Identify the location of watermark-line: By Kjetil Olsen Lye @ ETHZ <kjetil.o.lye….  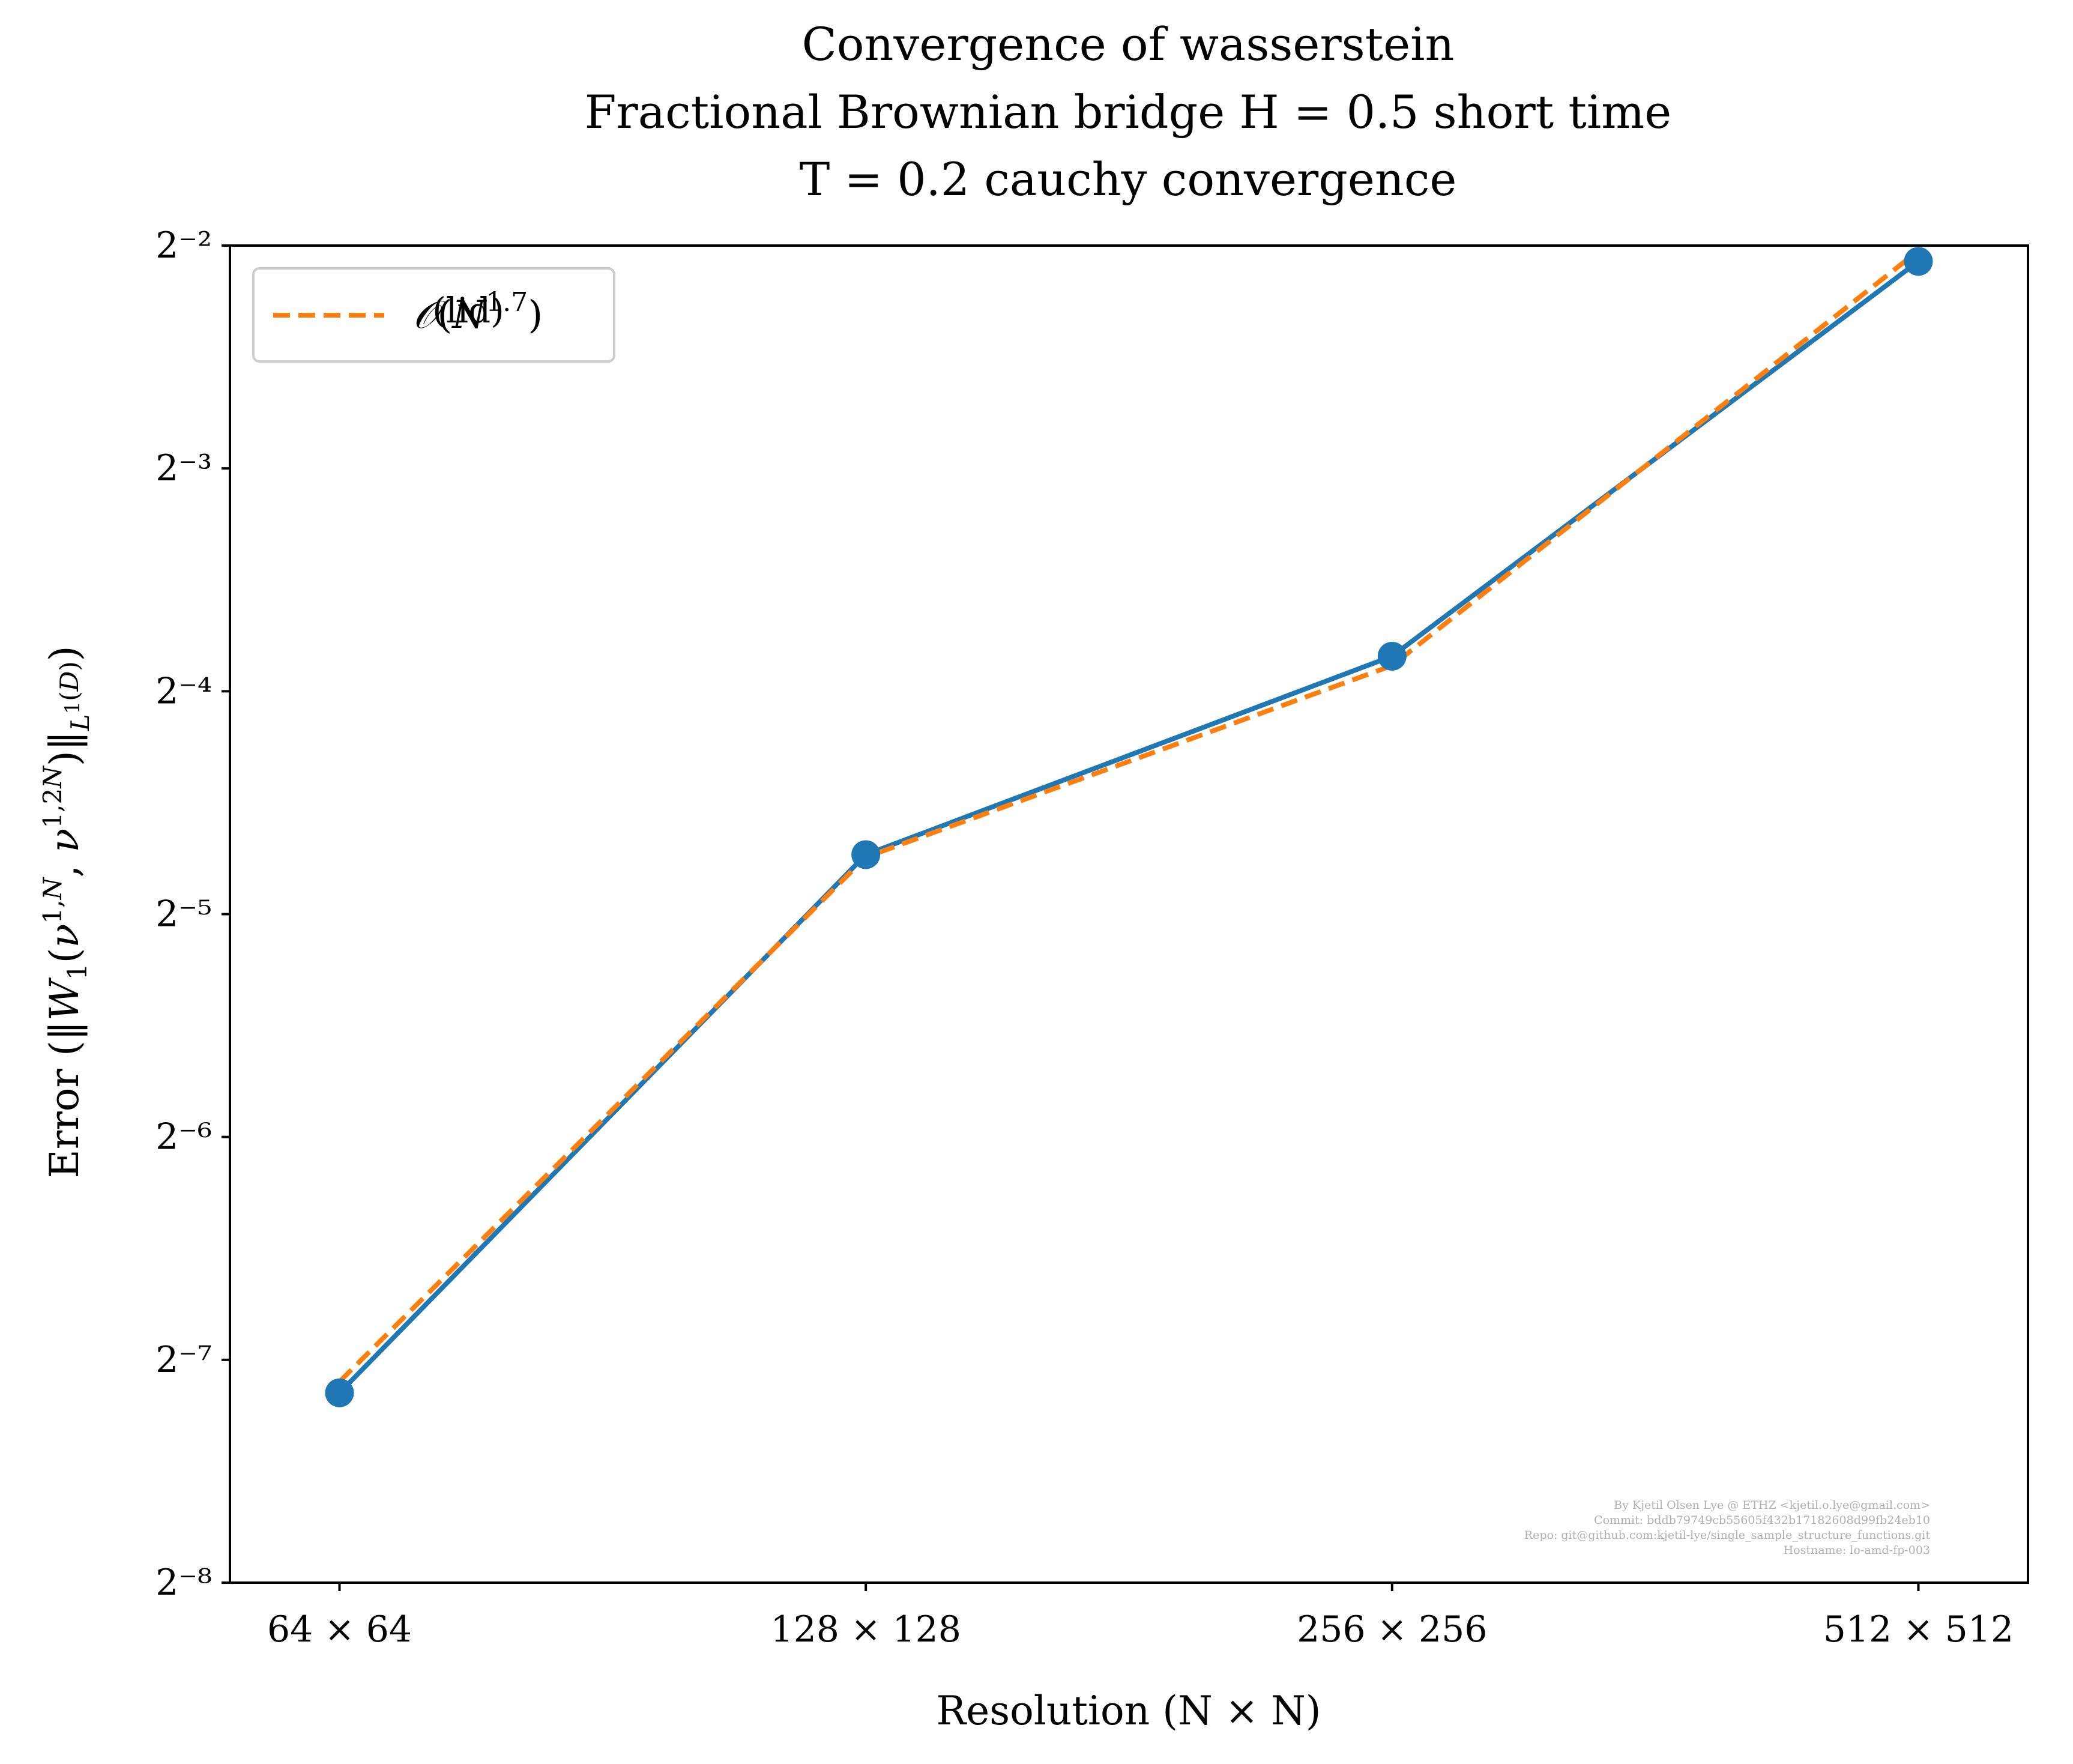
(1772, 1505).